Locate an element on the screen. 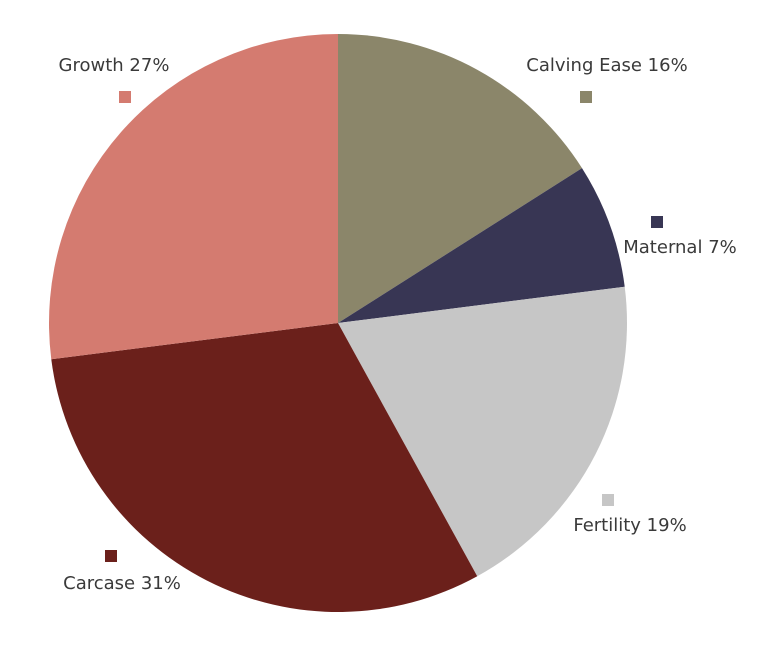 This screenshot has height=662, width=768. slice-label: Growth 27% is located at coordinates (114, 65).